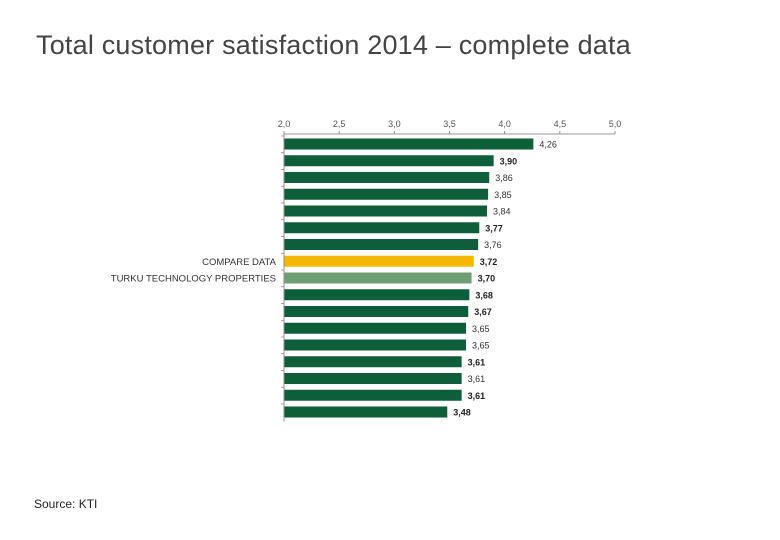 The width and height of the screenshot is (780, 540). Describe the element at coordinates (487, 279) in the screenshot. I see `data-label: 3,70` at that location.